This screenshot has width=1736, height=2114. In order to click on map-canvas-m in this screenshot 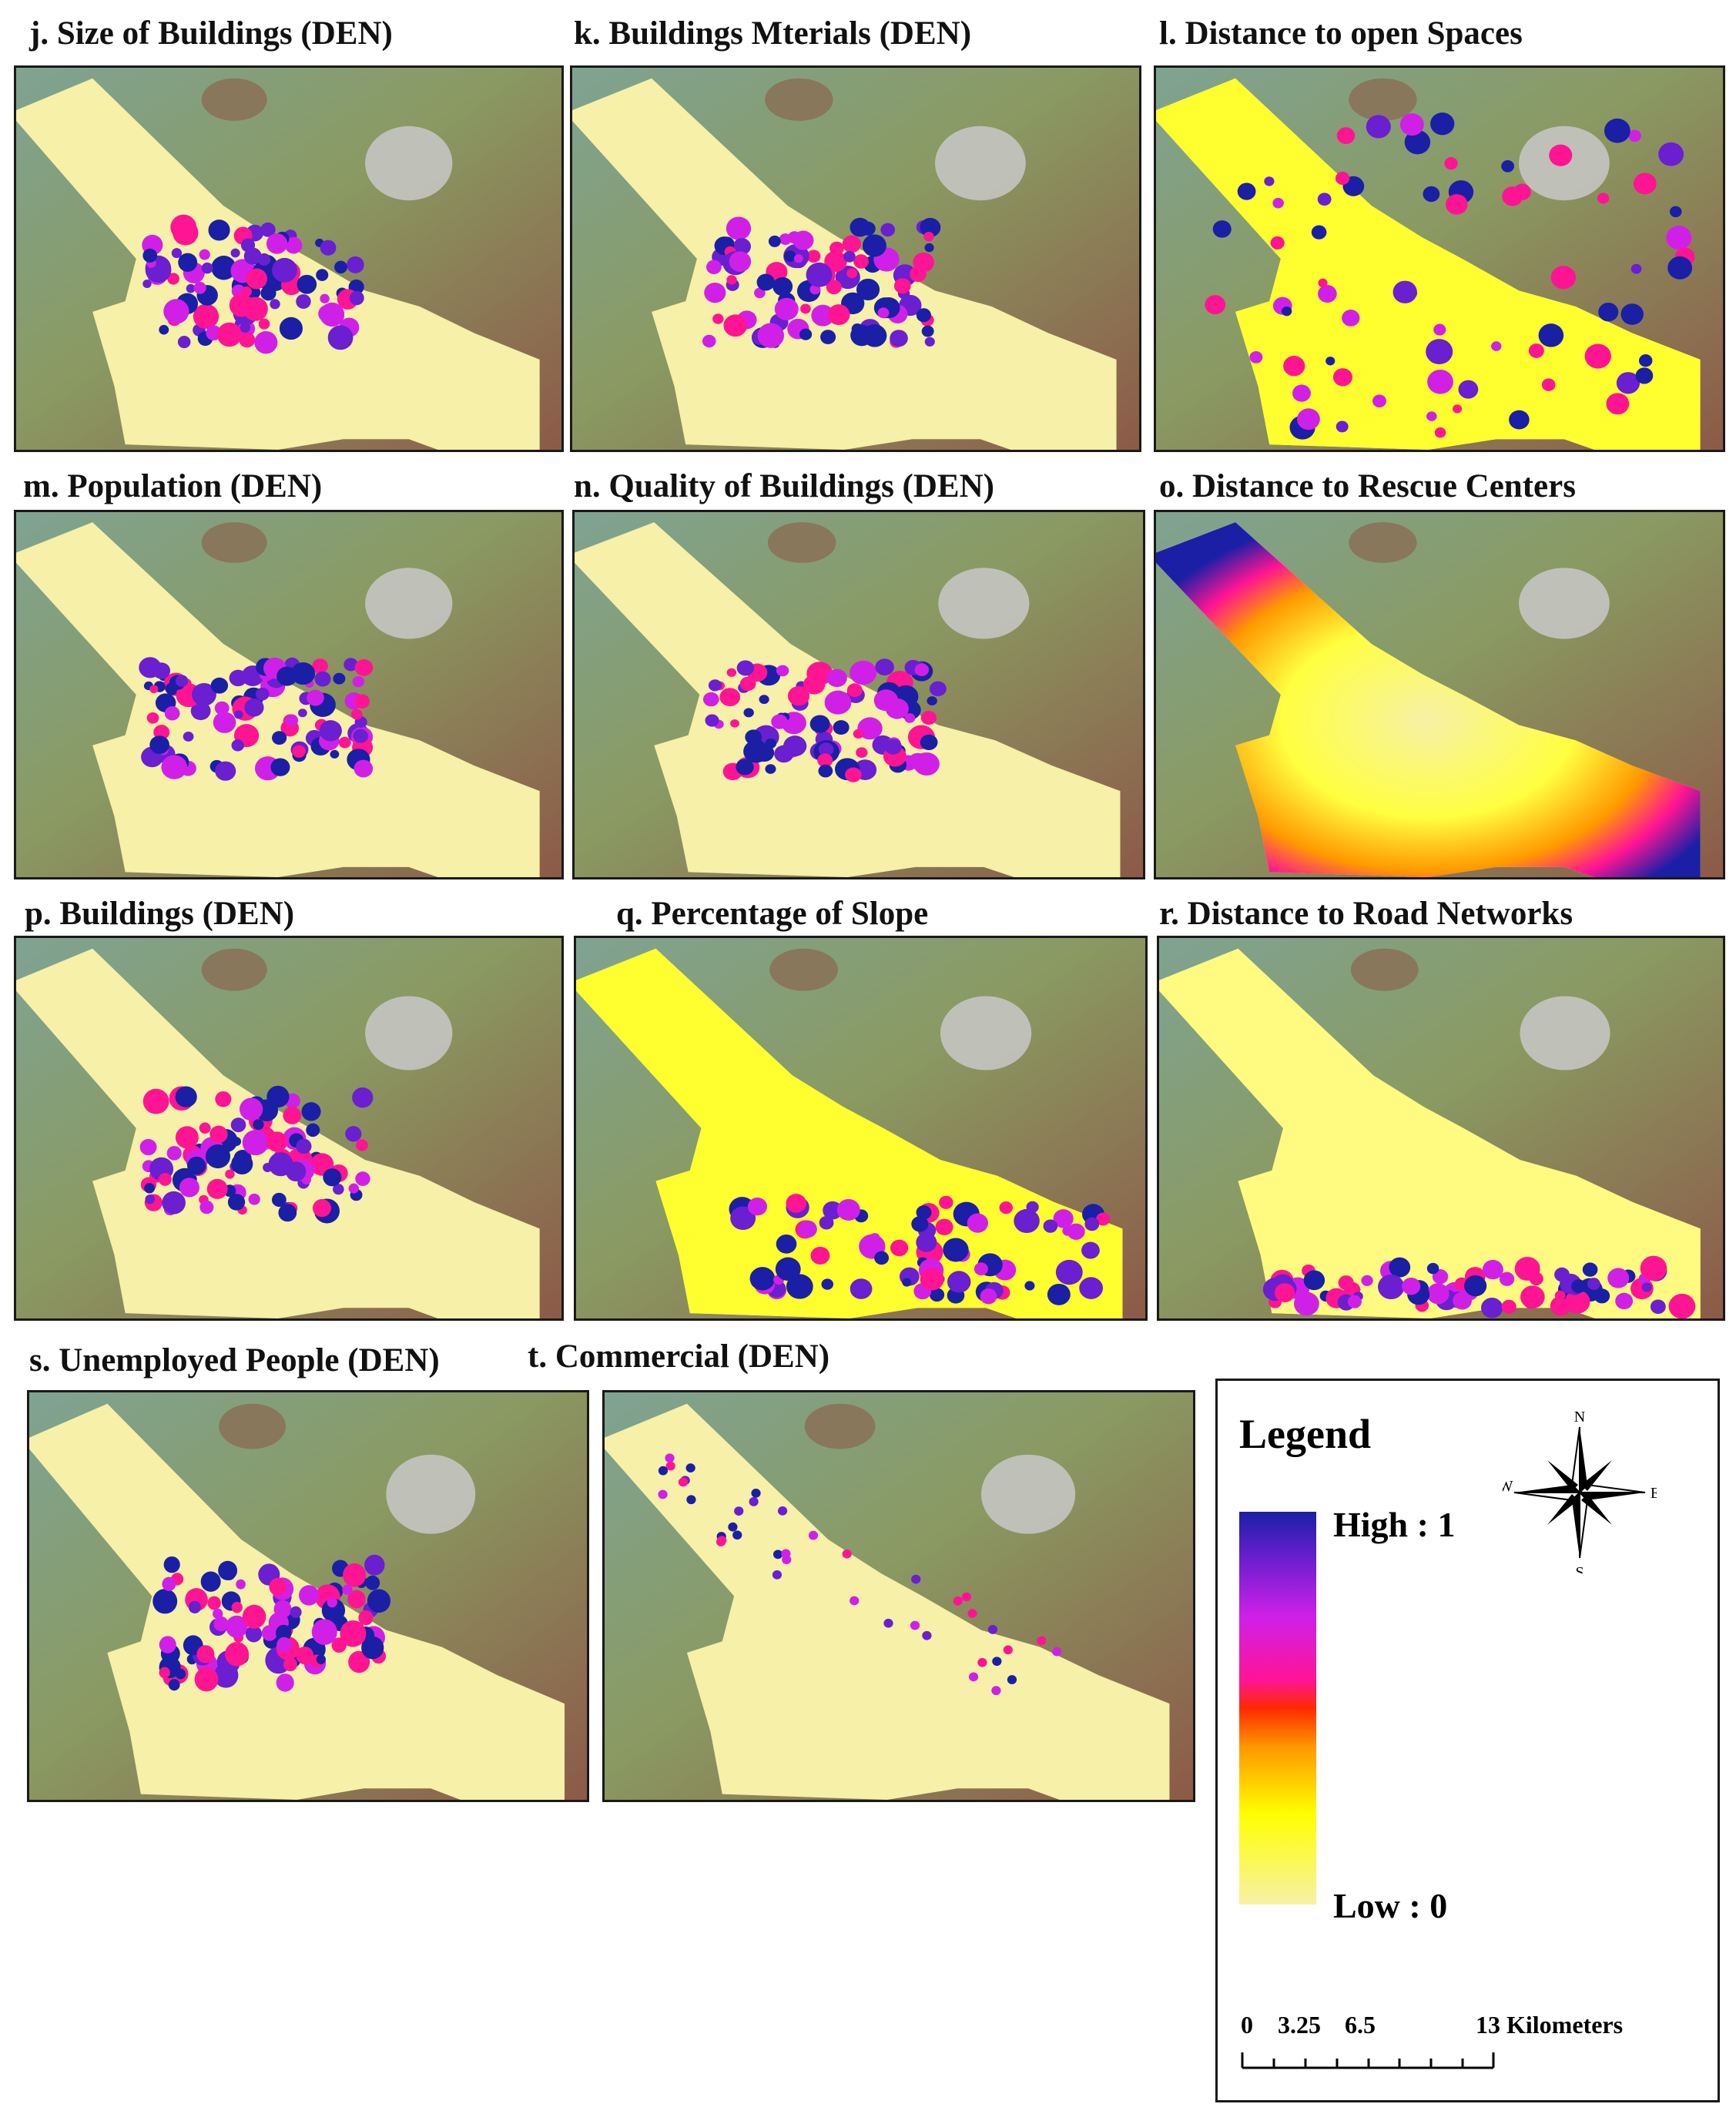, I will do `click(288, 694)`.